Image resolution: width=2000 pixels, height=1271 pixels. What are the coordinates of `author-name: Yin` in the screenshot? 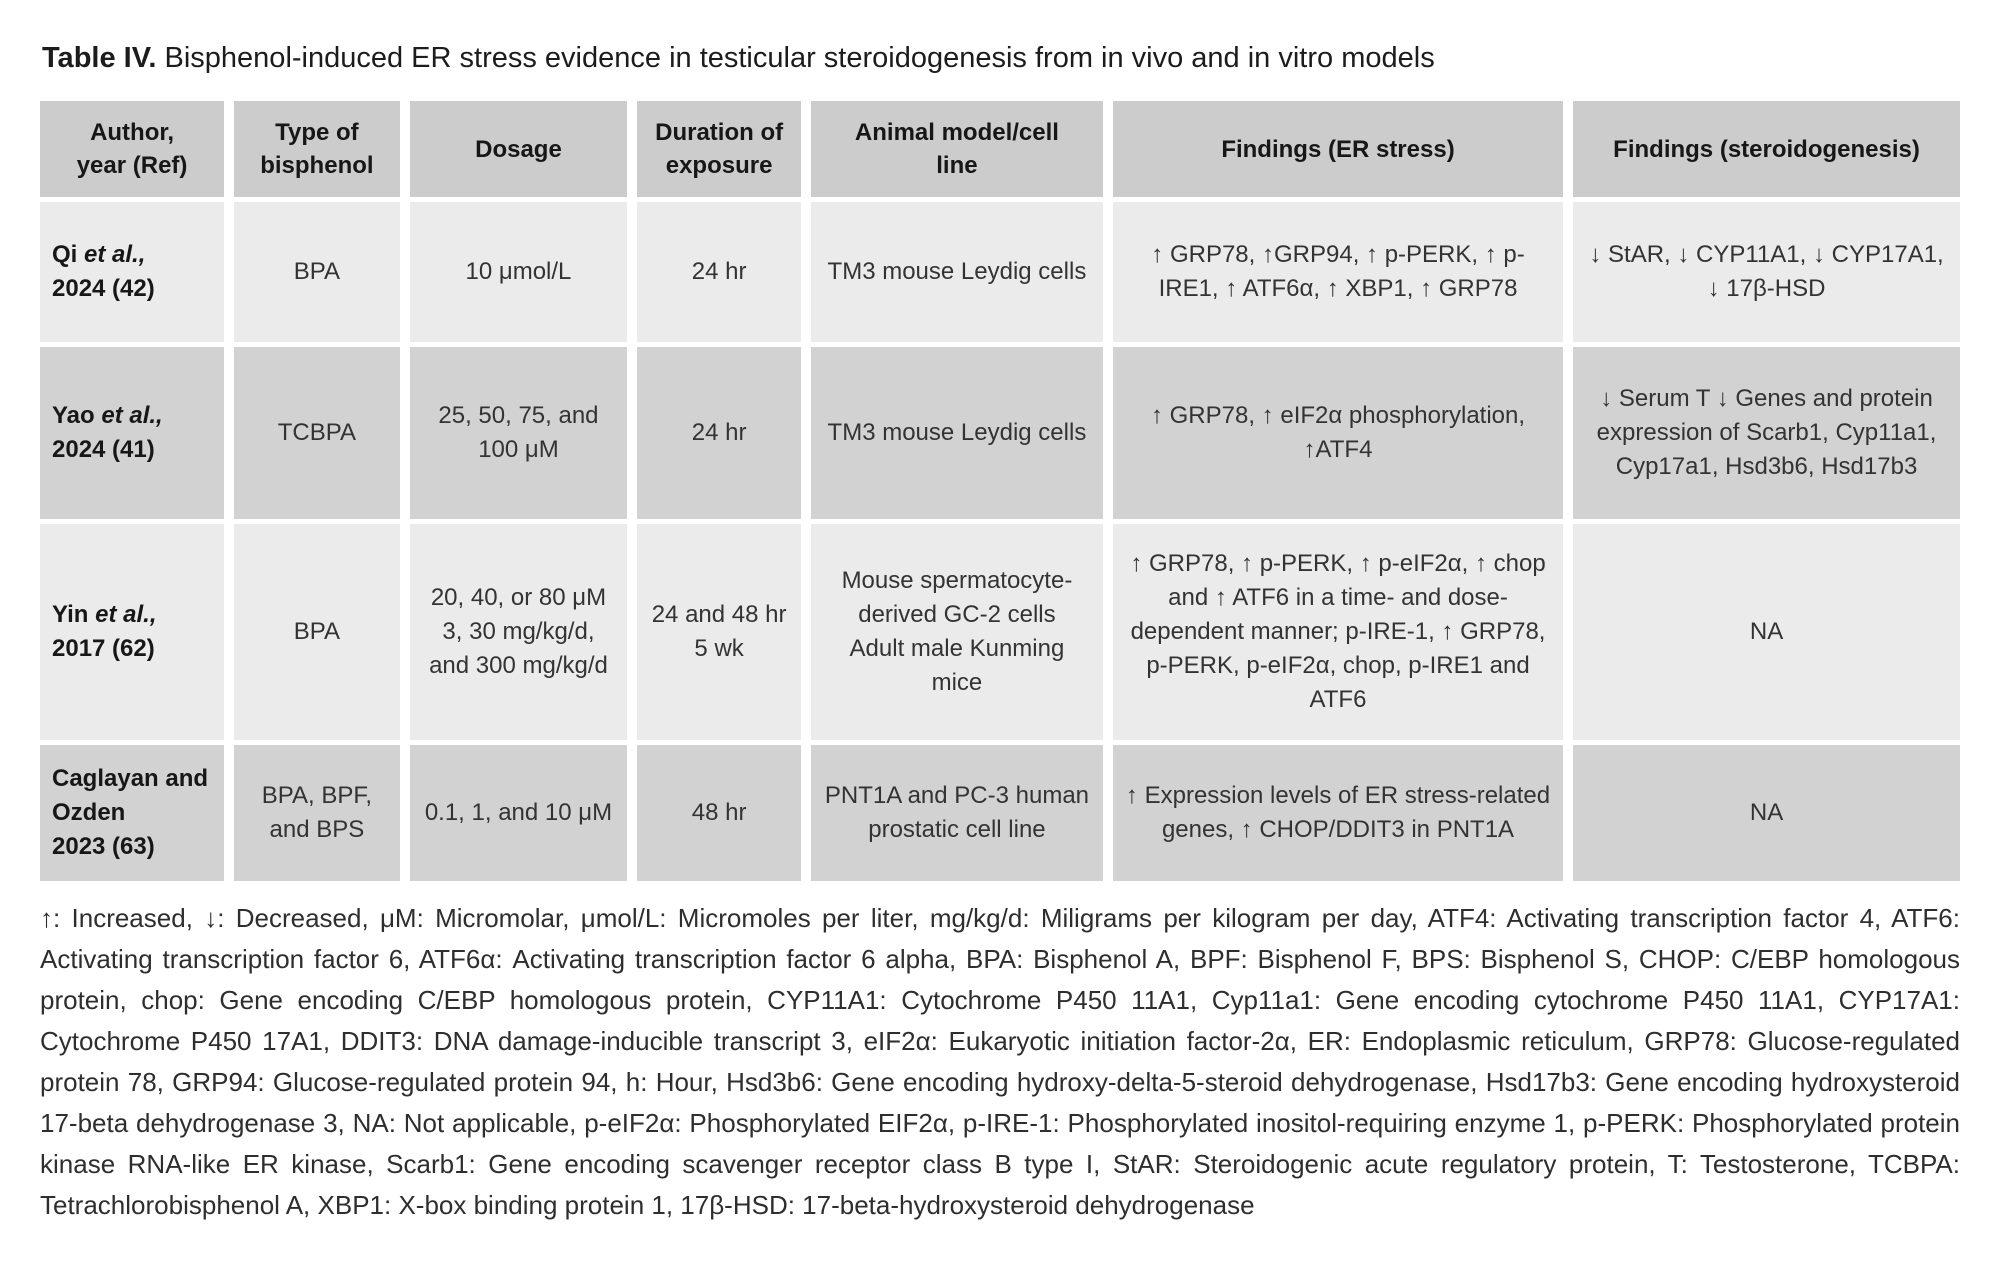 It's located at (74, 614).